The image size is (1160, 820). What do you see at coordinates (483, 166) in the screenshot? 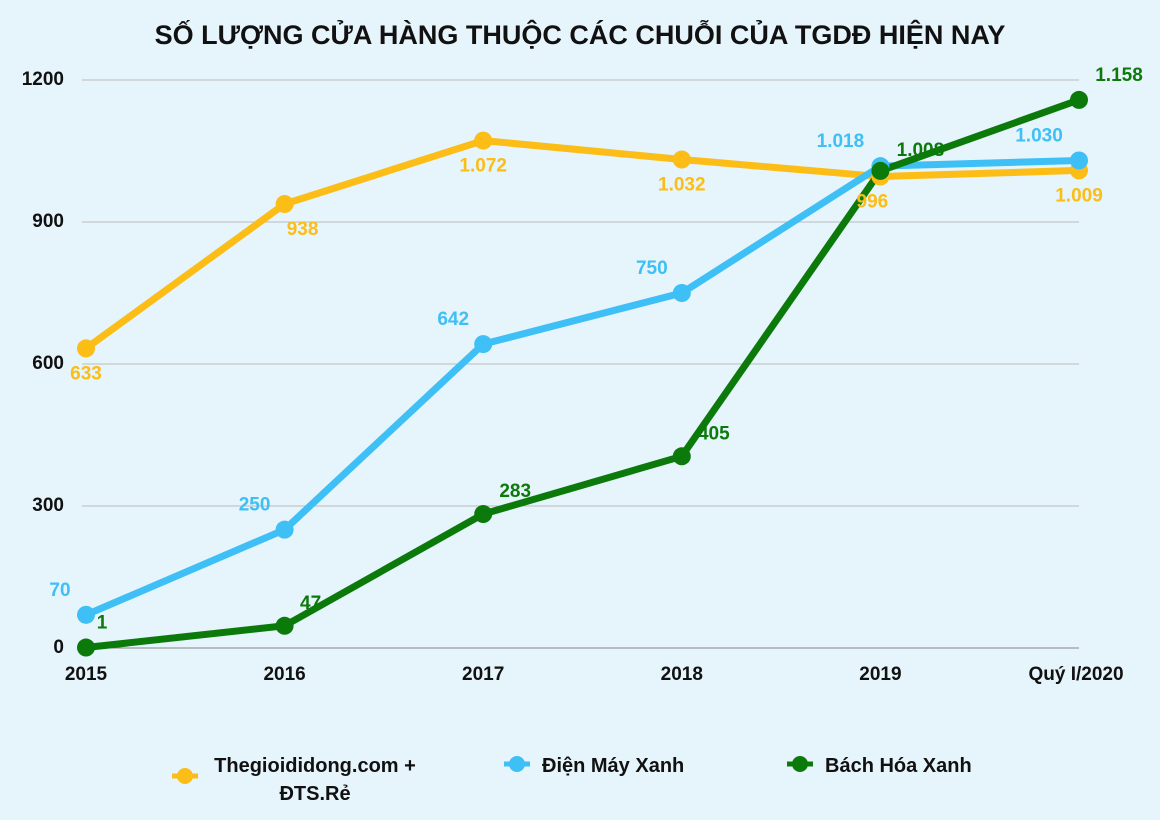
I see `data-label: 1.072` at bounding box center [483, 166].